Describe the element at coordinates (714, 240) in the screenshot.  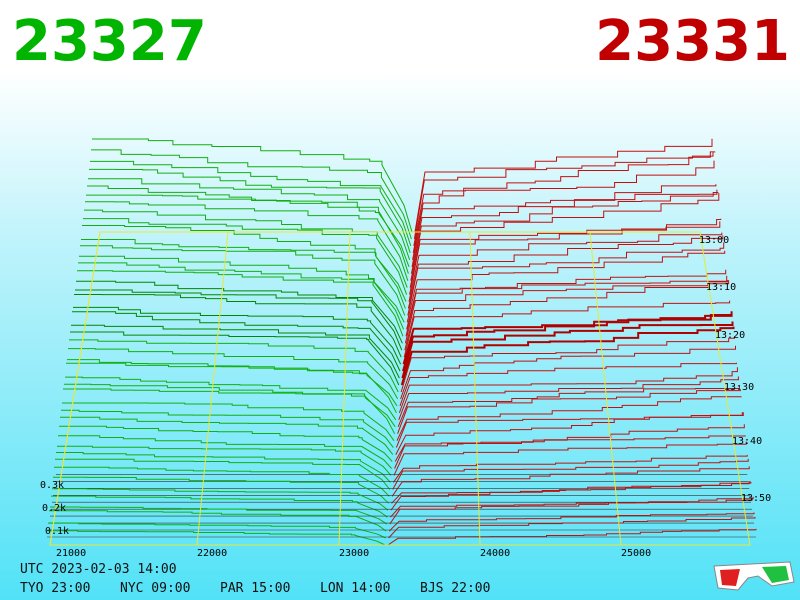
I see `time-label: 13:00` at that location.